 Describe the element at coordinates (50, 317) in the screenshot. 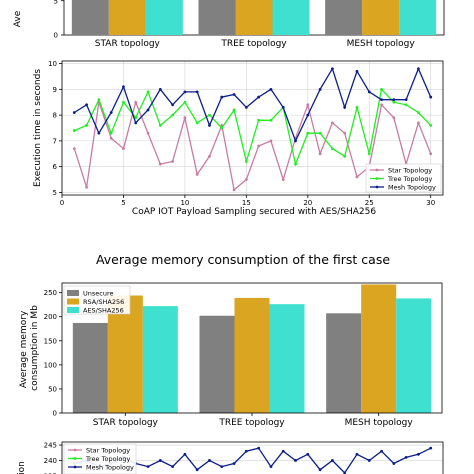

I see `y-tick-label: 200` at that location.